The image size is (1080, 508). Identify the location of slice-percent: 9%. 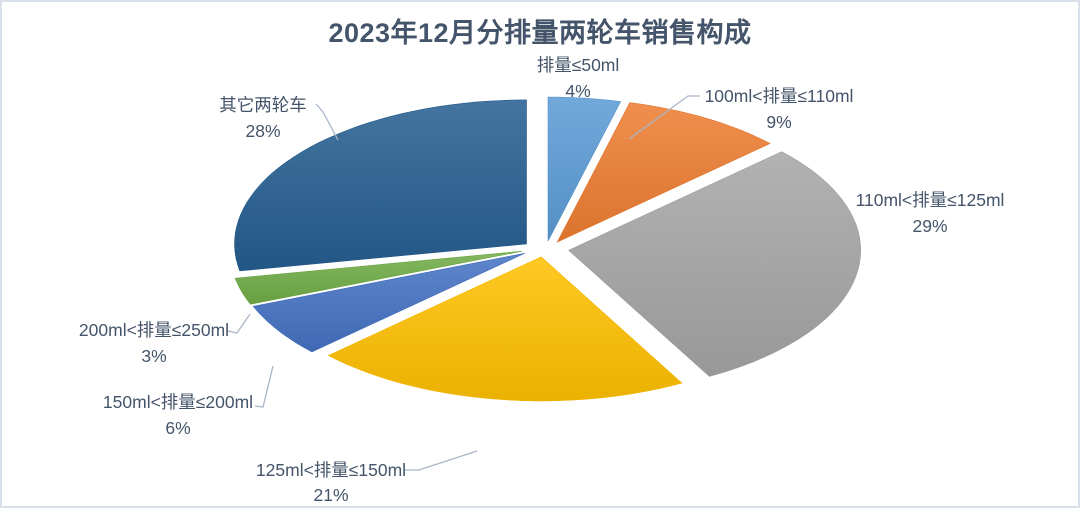
(779, 122).